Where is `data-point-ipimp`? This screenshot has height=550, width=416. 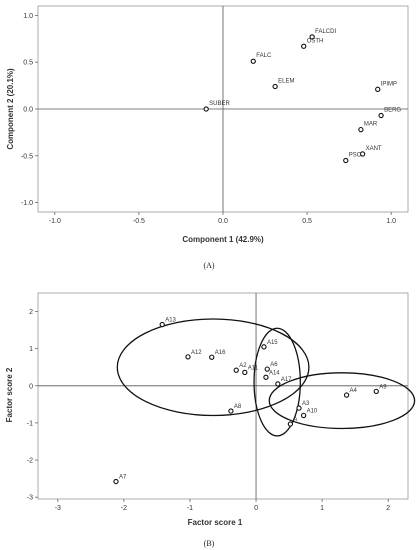
data-point-ipimp is located at coordinates (378, 89).